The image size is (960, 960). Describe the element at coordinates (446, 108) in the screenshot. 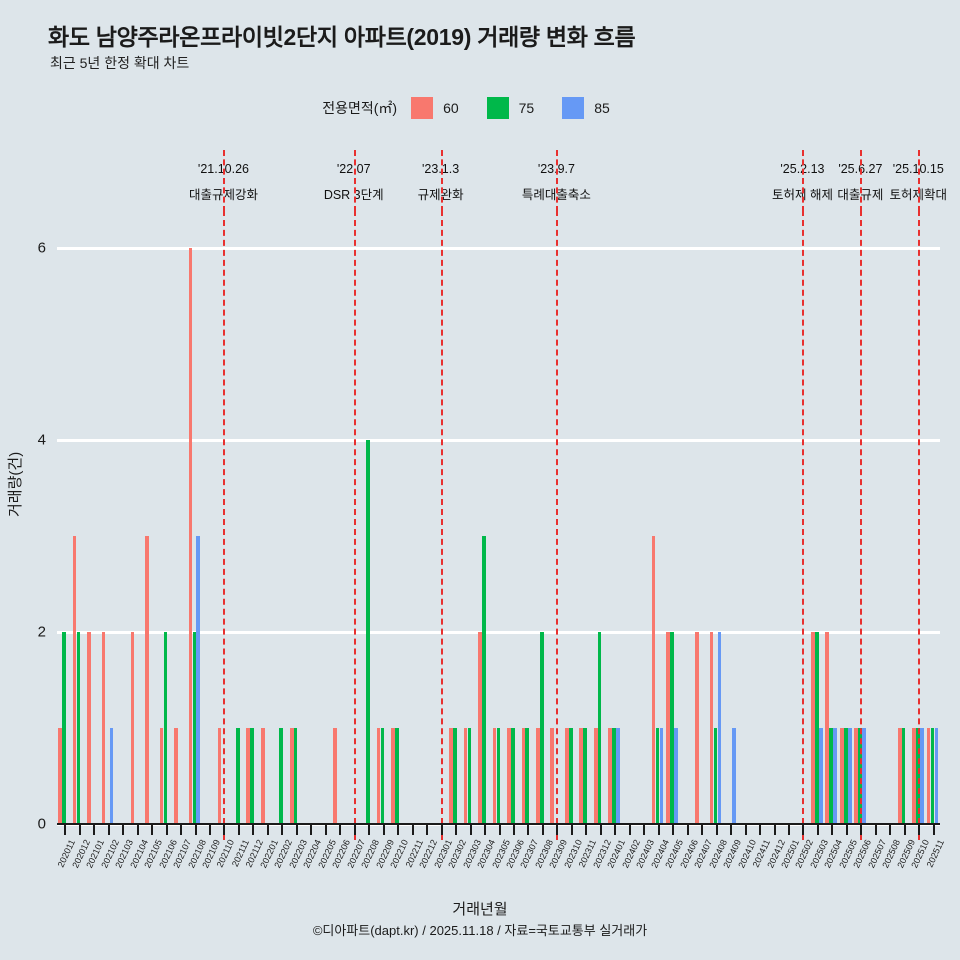

I see `legend-entry-60: 60` at that location.